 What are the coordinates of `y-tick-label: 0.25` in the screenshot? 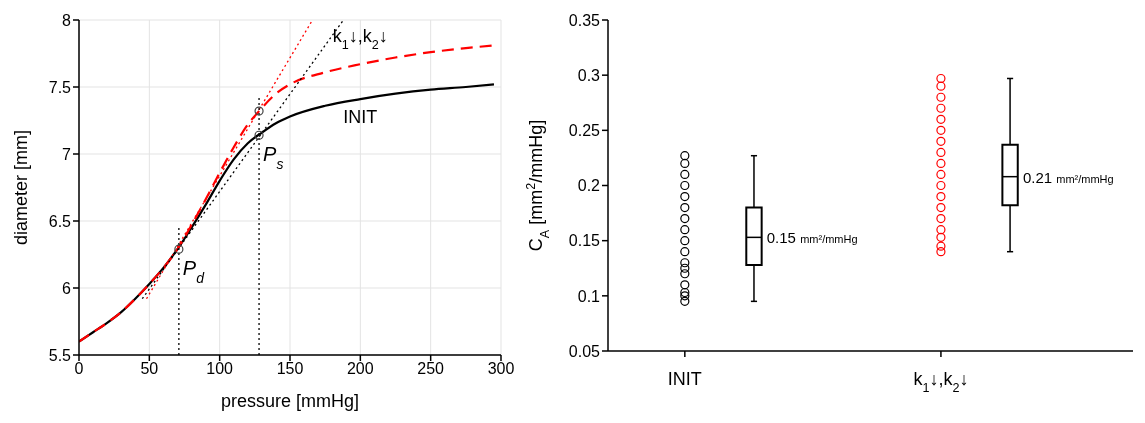 It's located at (584, 131).